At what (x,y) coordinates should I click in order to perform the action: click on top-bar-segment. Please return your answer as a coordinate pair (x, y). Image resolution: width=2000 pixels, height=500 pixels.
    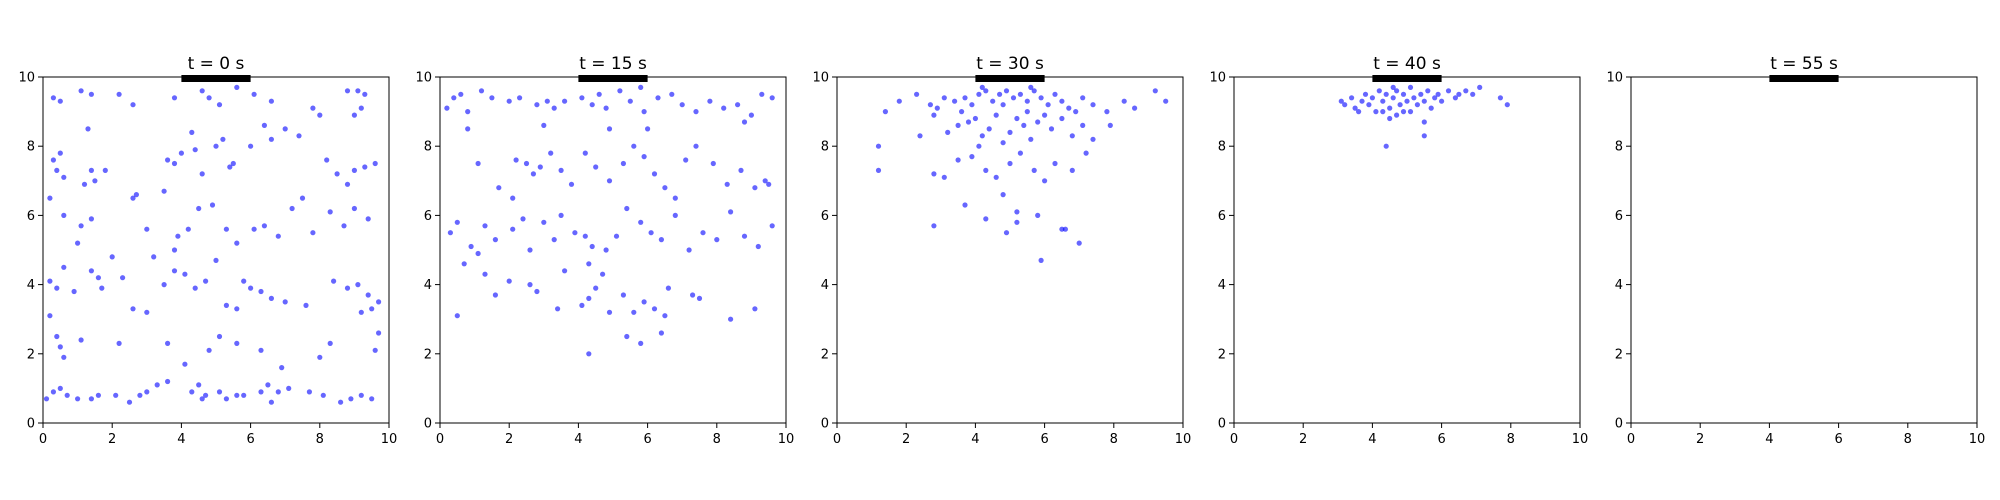
    Looking at the image, I should click on (1407, 78).